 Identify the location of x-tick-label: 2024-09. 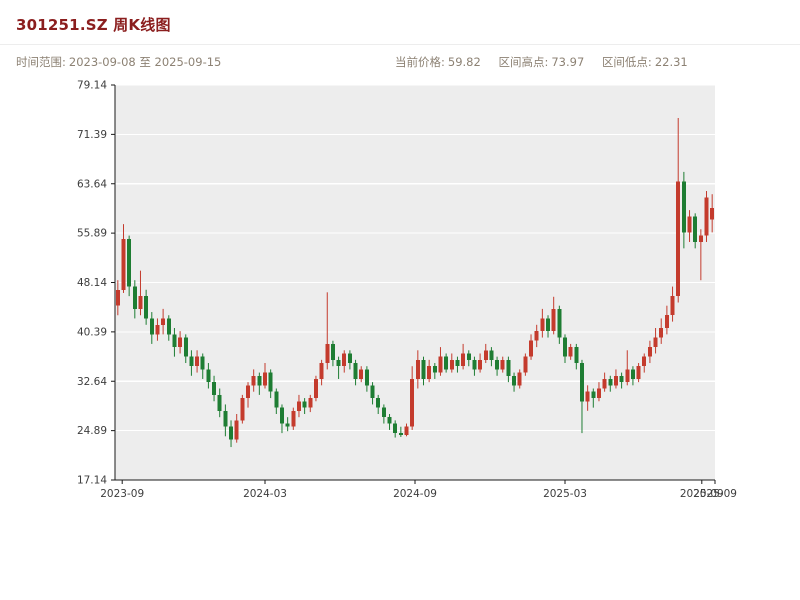
(415, 494).